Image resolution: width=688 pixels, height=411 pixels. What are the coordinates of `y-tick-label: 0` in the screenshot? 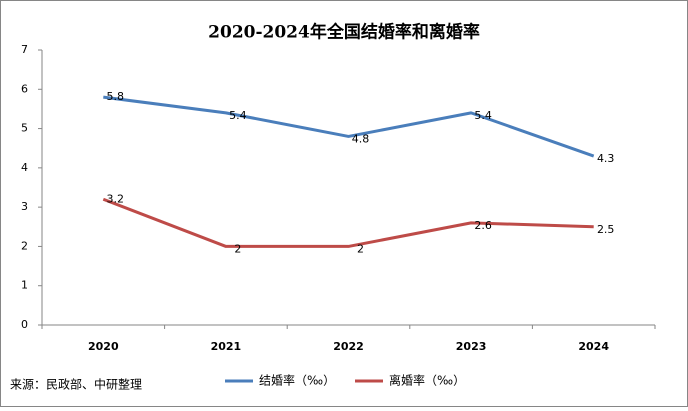 It's located at (24, 324).